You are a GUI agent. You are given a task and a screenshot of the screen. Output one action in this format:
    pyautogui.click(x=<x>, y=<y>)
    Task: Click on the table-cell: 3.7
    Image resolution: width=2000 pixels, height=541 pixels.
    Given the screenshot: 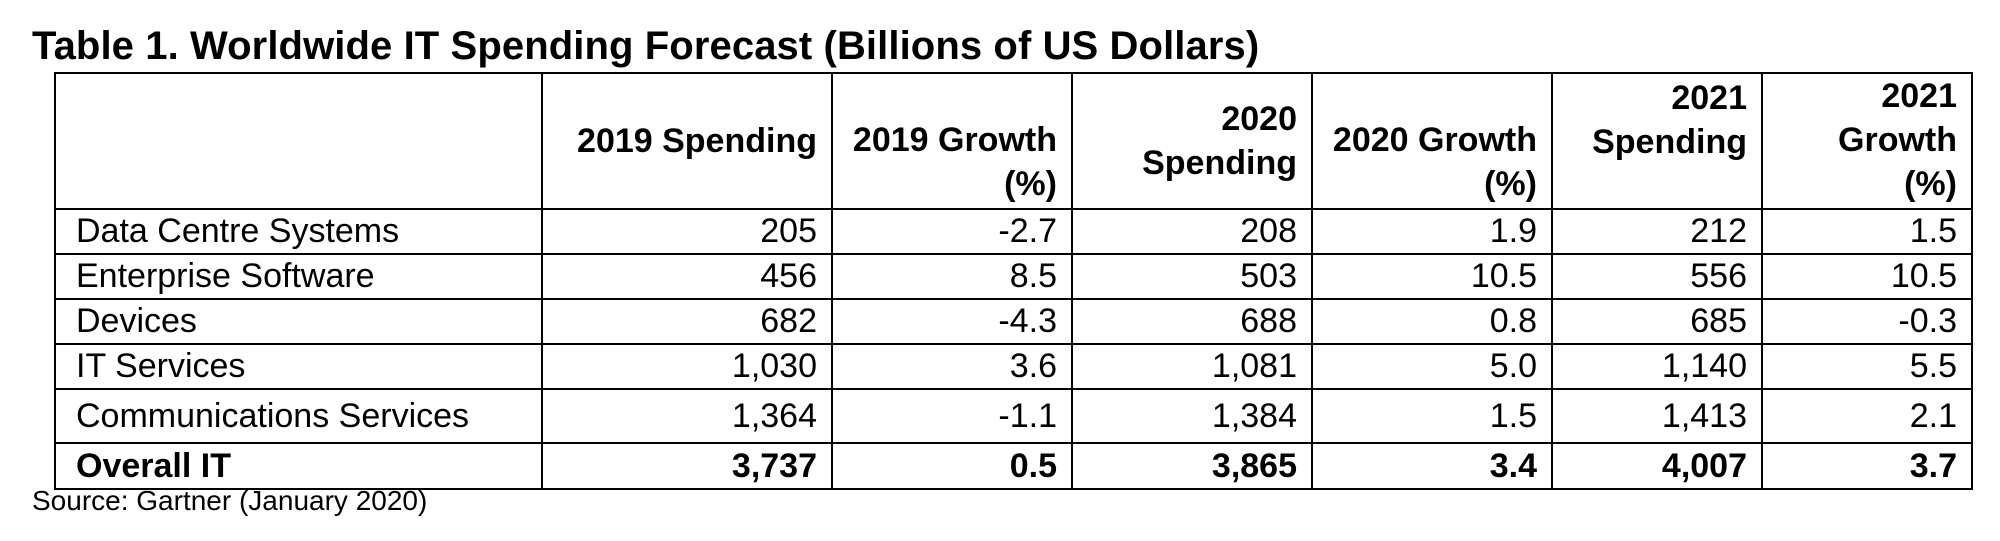 What is the action you would take?
    pyautogui.click(x=1867, y=466)
    